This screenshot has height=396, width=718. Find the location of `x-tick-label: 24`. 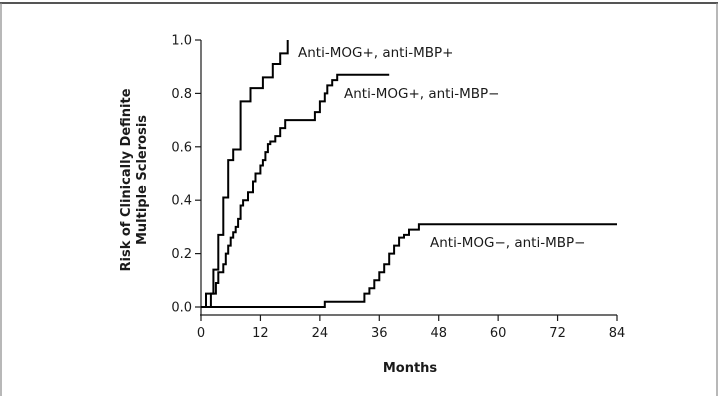

x-tick-label: 24 is located at coordinates (320, 333).